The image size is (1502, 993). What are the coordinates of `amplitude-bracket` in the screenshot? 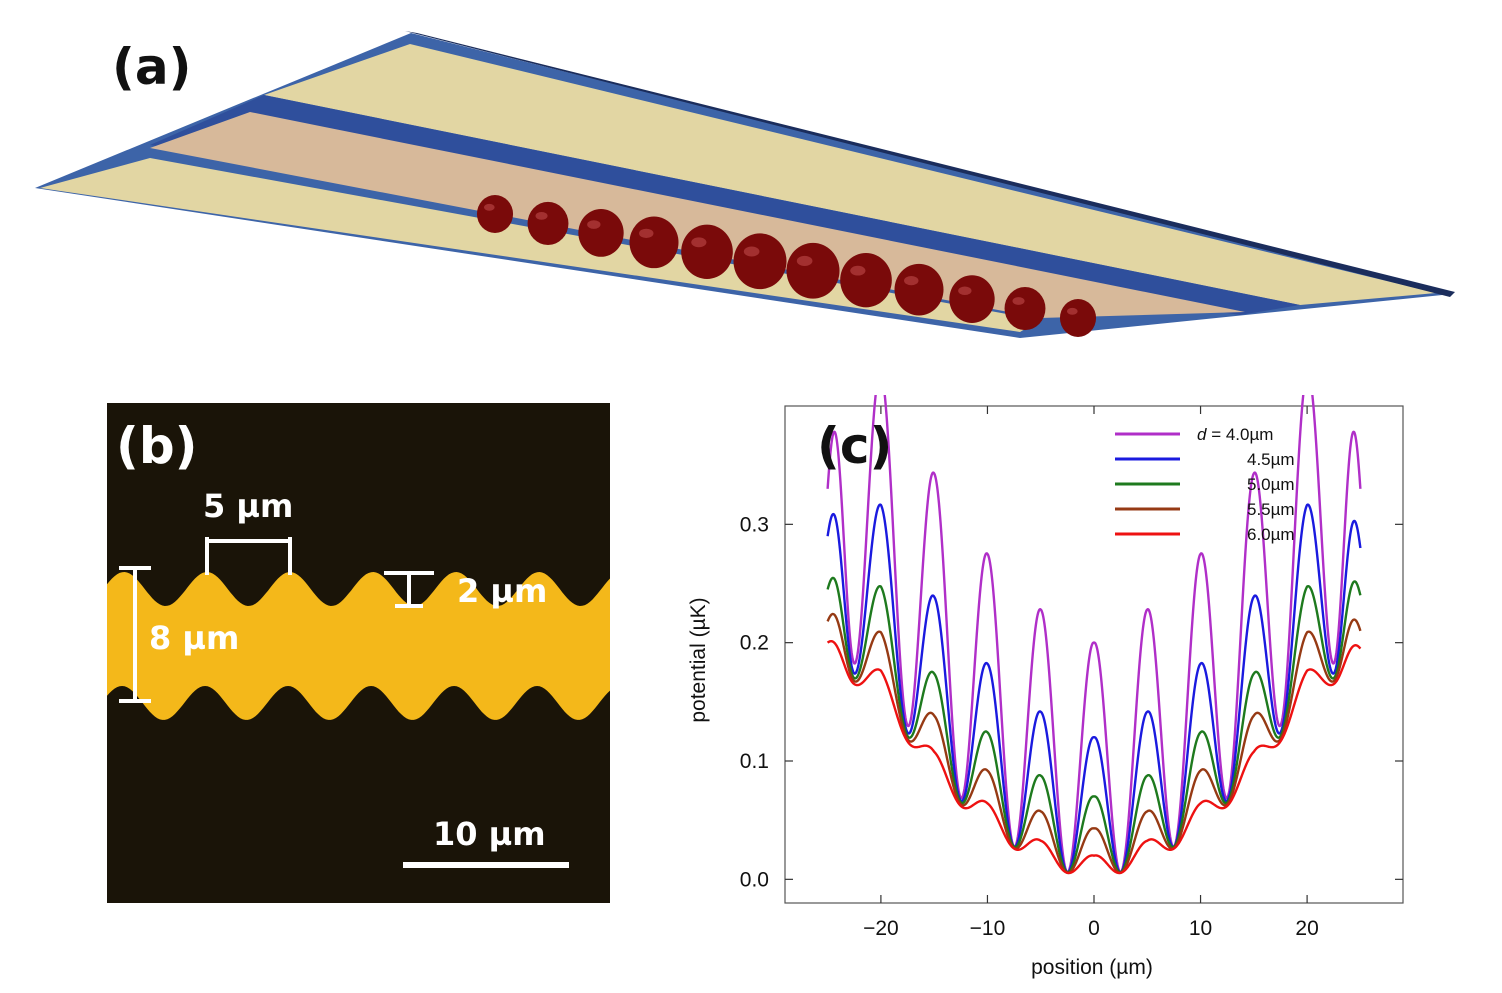 It's located at (409, 589).